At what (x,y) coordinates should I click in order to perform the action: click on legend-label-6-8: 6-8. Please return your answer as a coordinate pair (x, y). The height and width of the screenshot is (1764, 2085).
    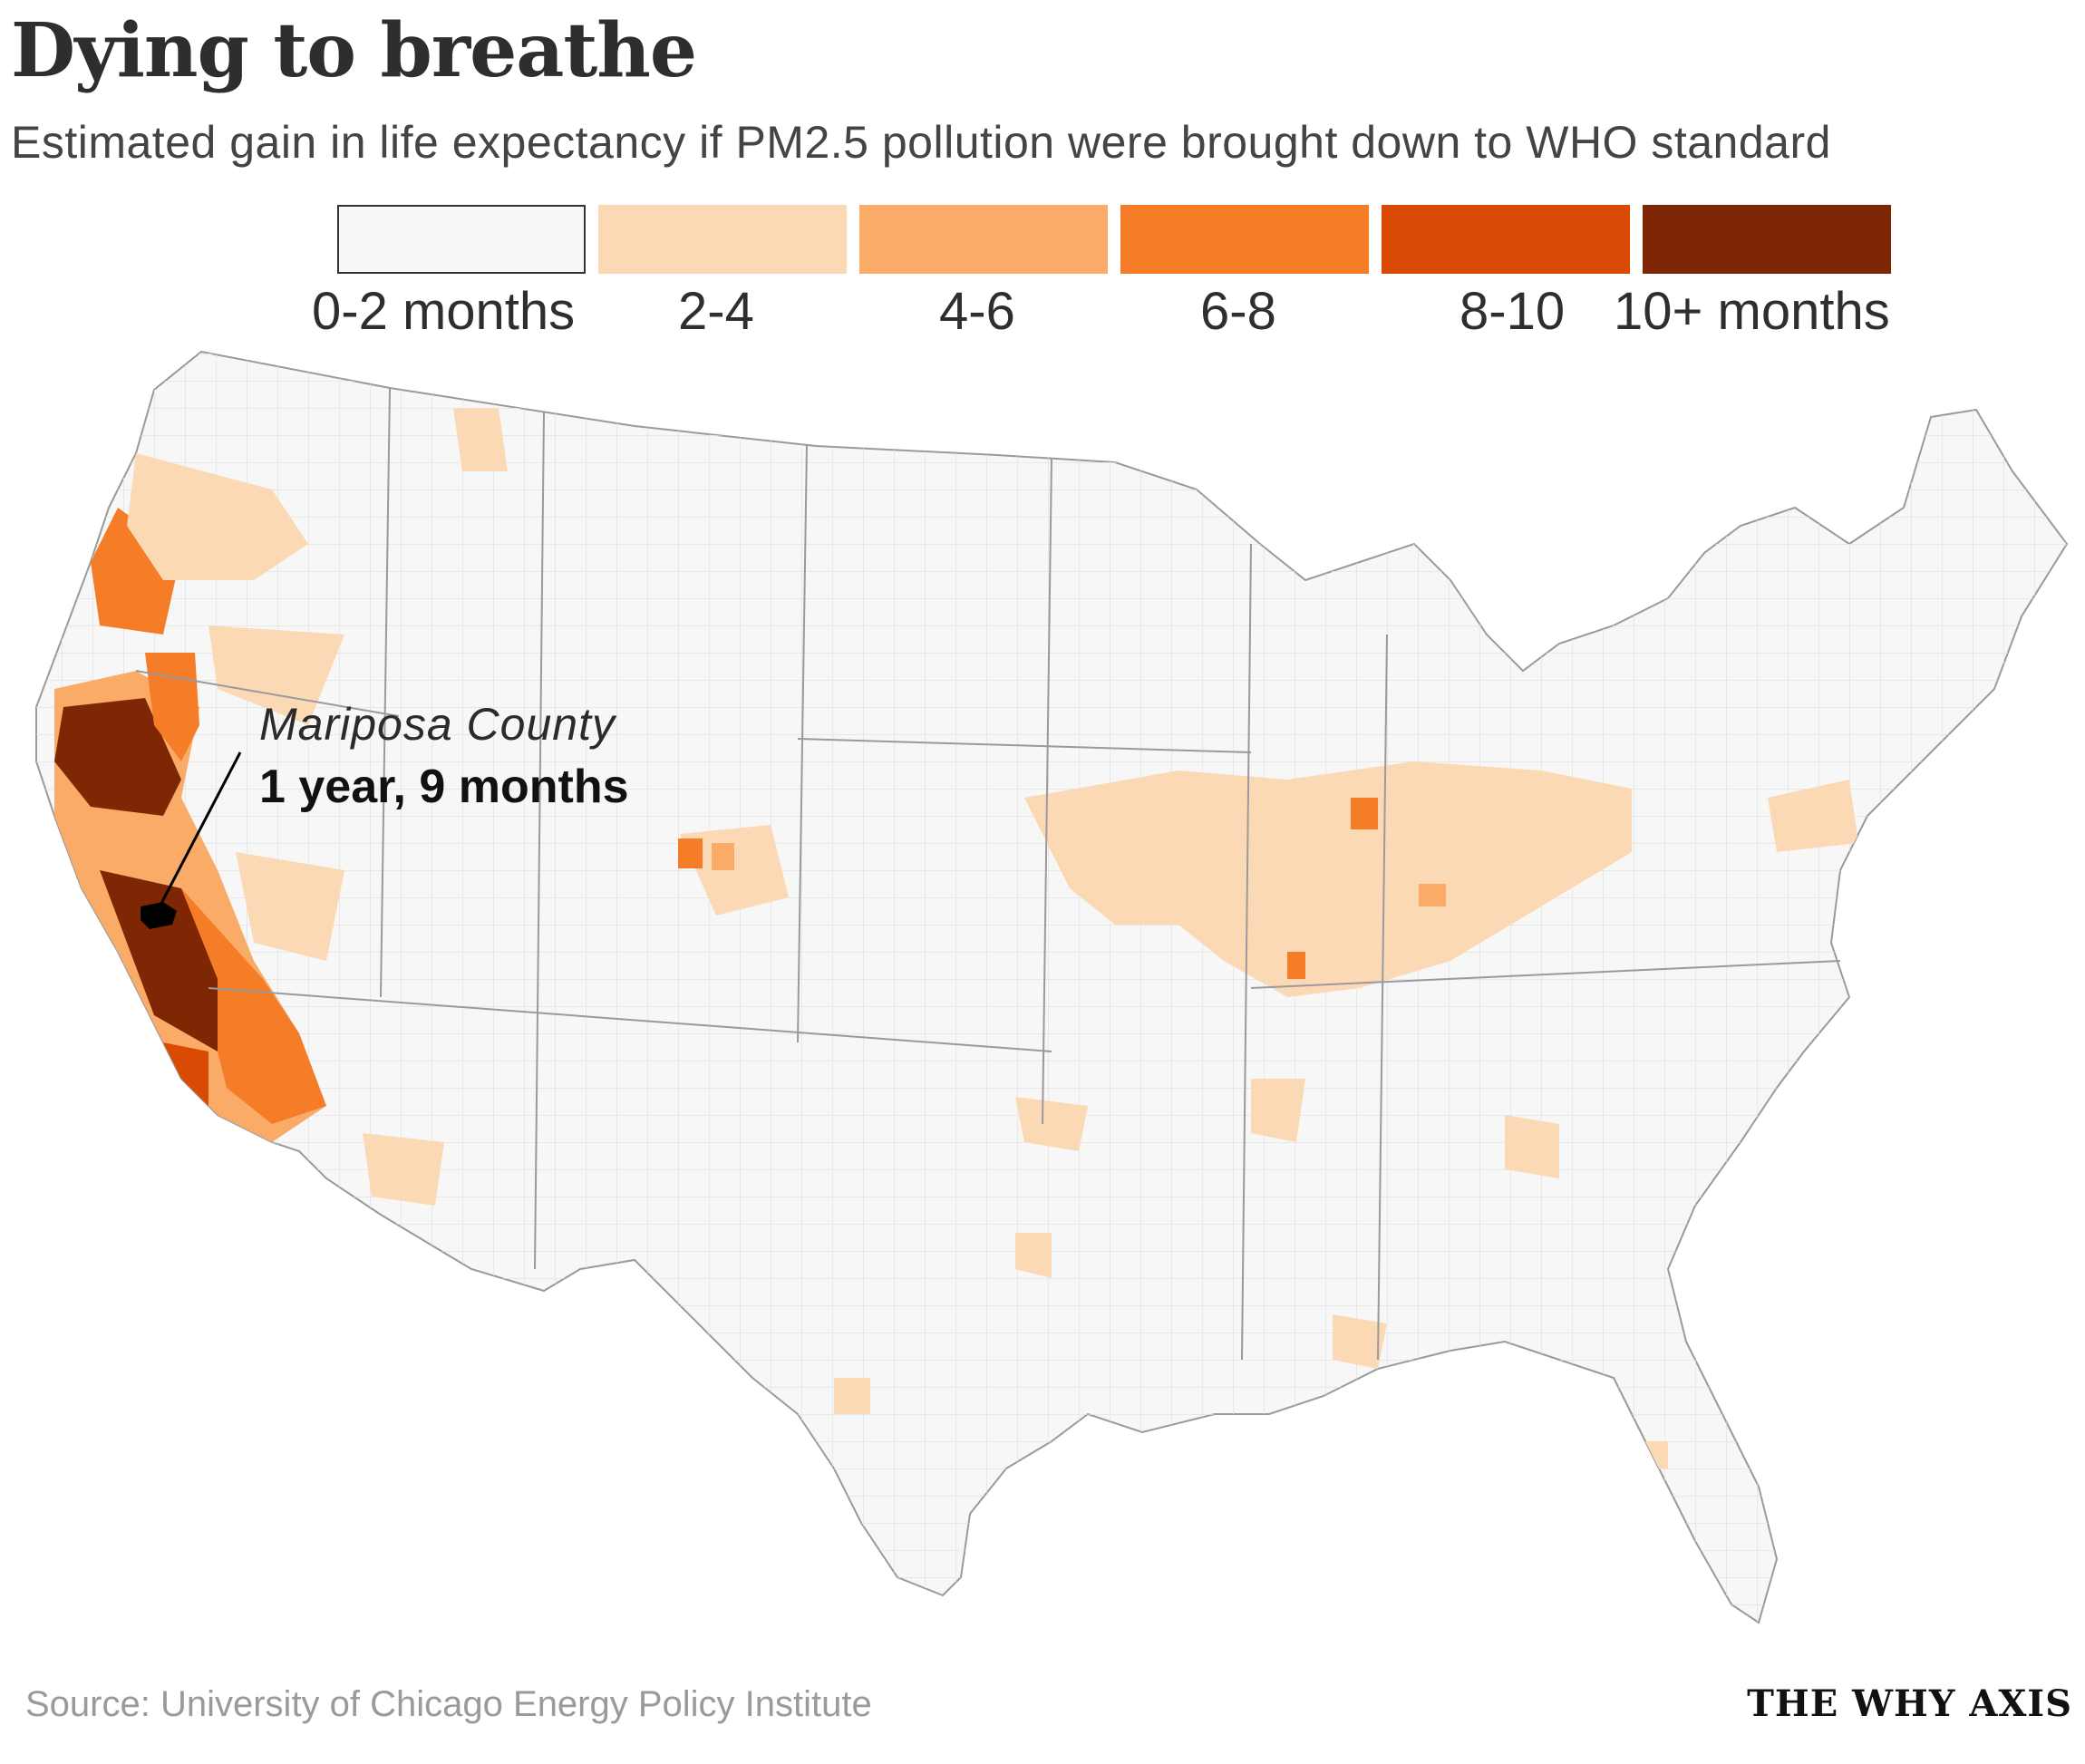
    Looking at the image, I should click on (1238, 312).